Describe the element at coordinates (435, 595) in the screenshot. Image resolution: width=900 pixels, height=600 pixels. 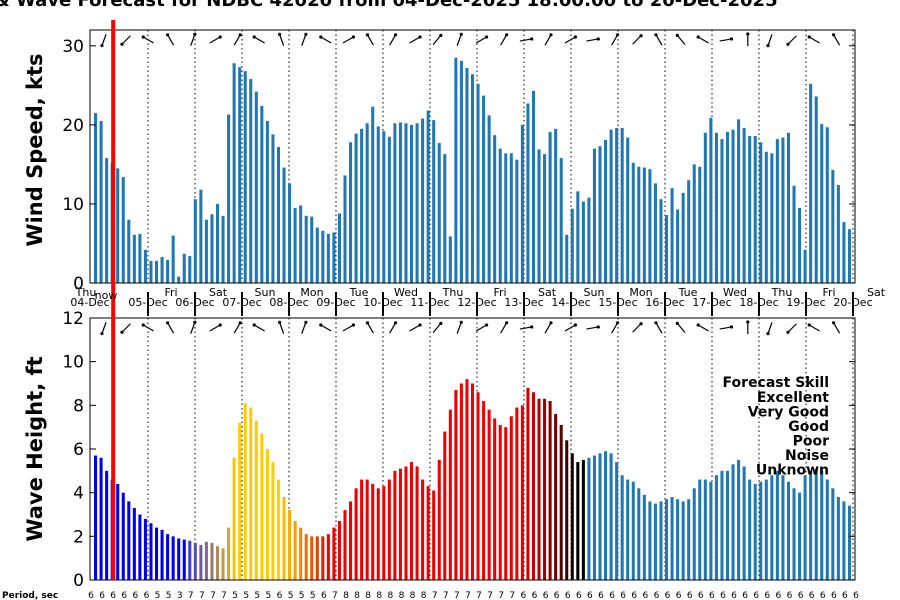
I see `period-tick-label: 7` at that location.